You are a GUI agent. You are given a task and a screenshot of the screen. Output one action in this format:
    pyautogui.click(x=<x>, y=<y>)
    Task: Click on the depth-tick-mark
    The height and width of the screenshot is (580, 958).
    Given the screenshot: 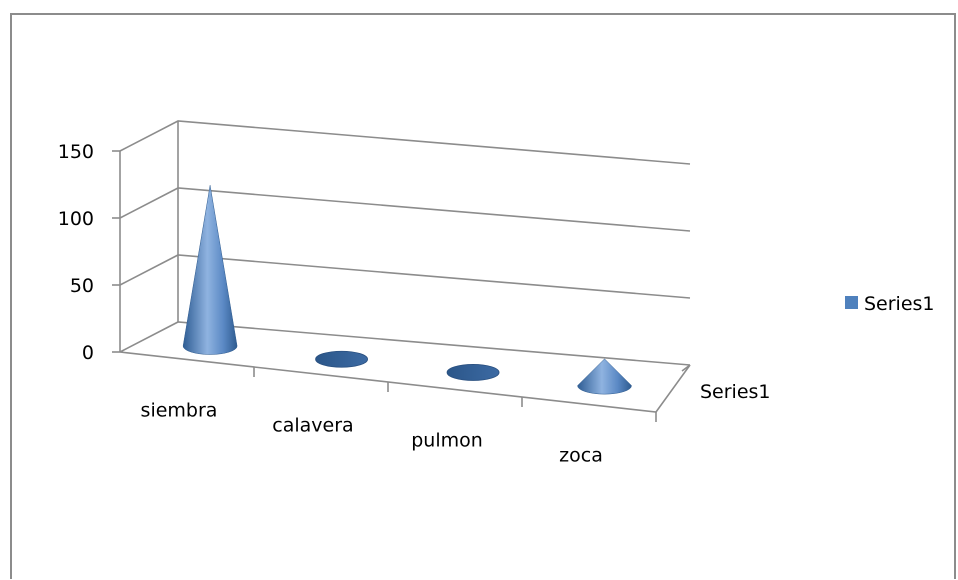 What is the action you would take?
    pyautogui.click(x=686, y=368)
    